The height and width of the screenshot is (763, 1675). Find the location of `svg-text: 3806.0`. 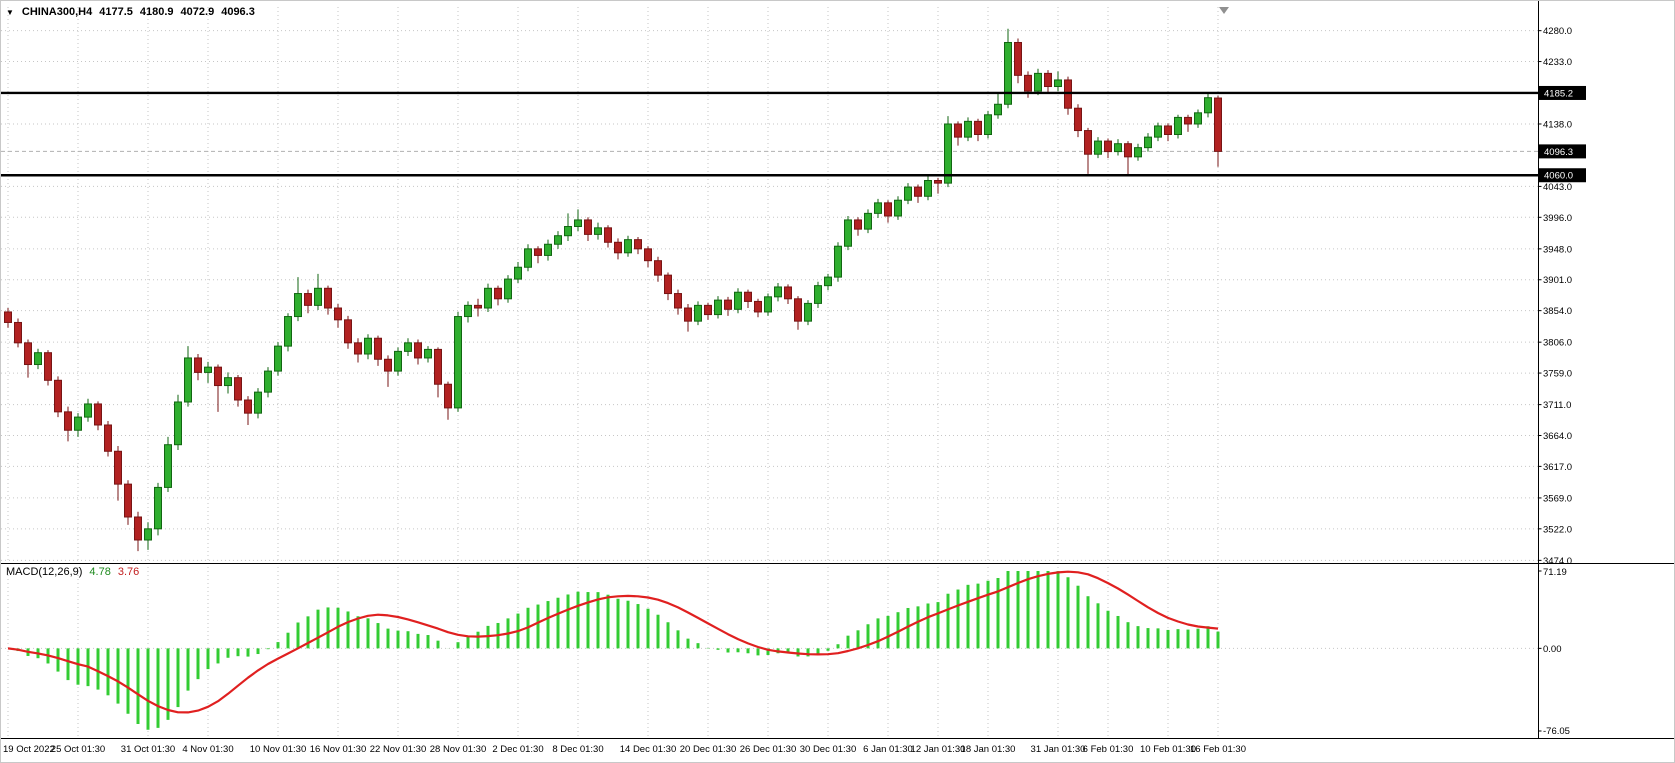

svg-text: 3806.0 is located at coordinates (1557, 343).